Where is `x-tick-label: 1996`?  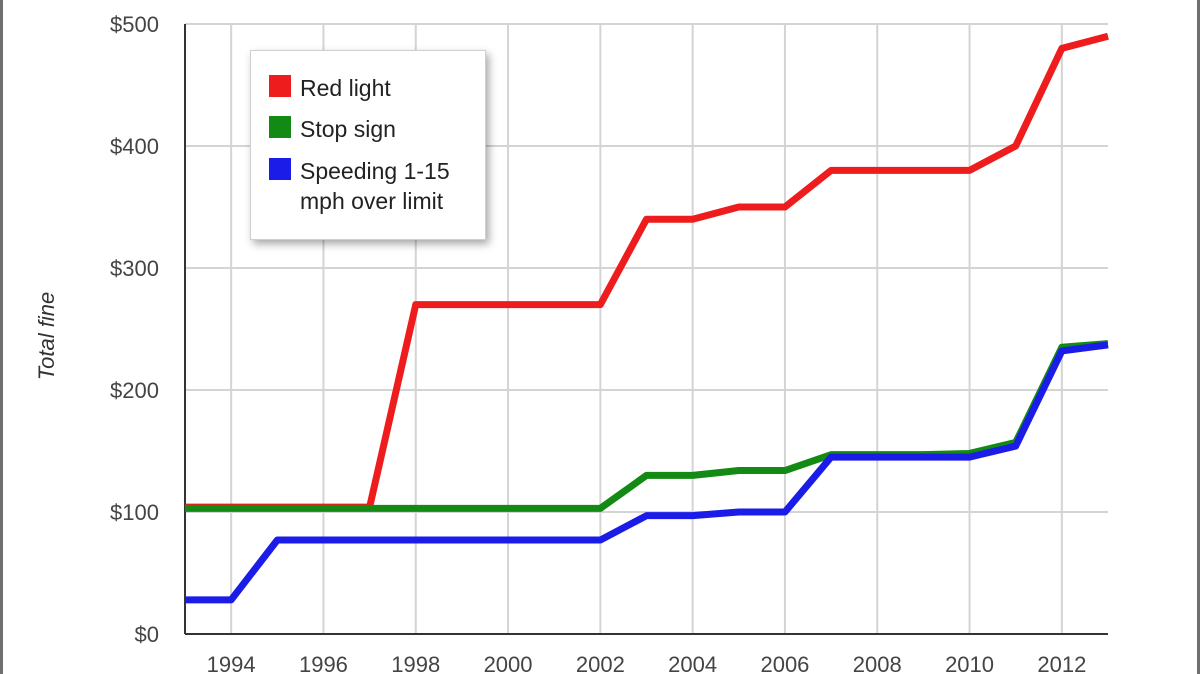
x-tick-label: 1996 is located at coordinates (323, 663).